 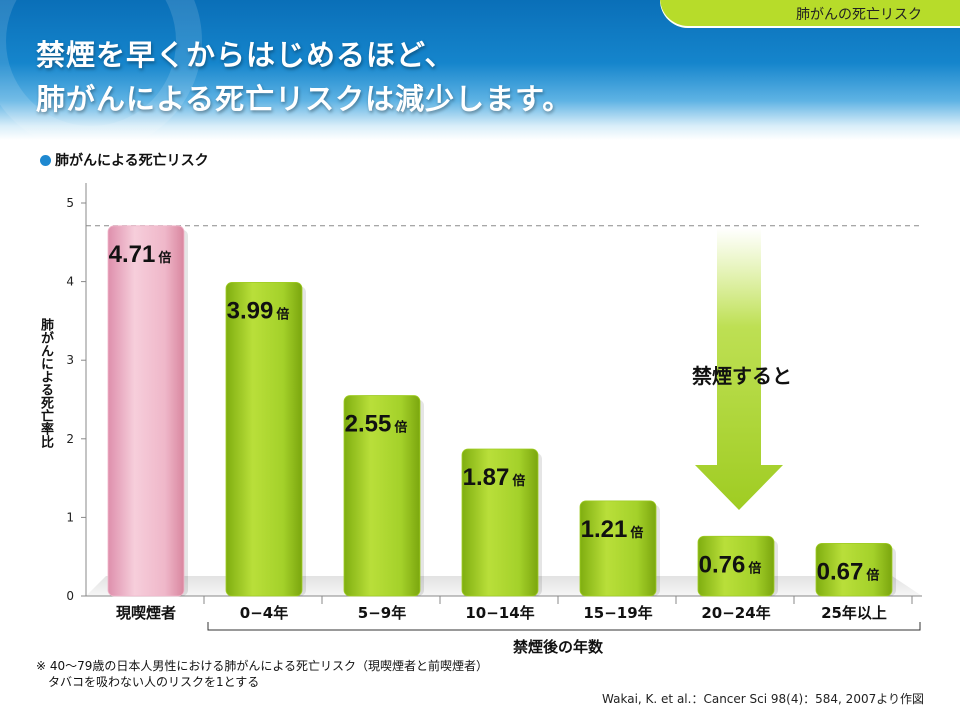 What do you see at coordinates (70, 517) in the screenshot?
I see `y-tick-label: 1` at bounding box center [70, 517].